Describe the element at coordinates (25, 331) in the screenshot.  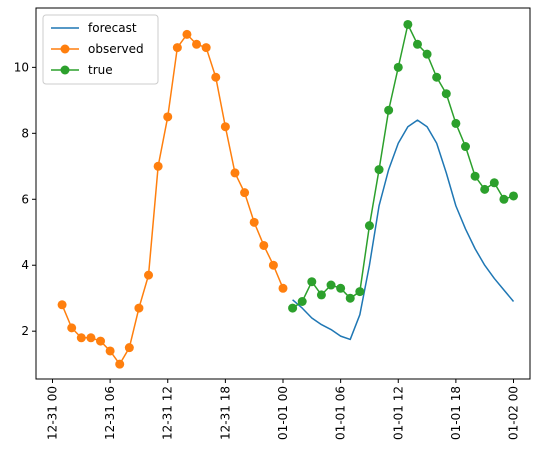
I see `y-tick-label: 2` at that location.